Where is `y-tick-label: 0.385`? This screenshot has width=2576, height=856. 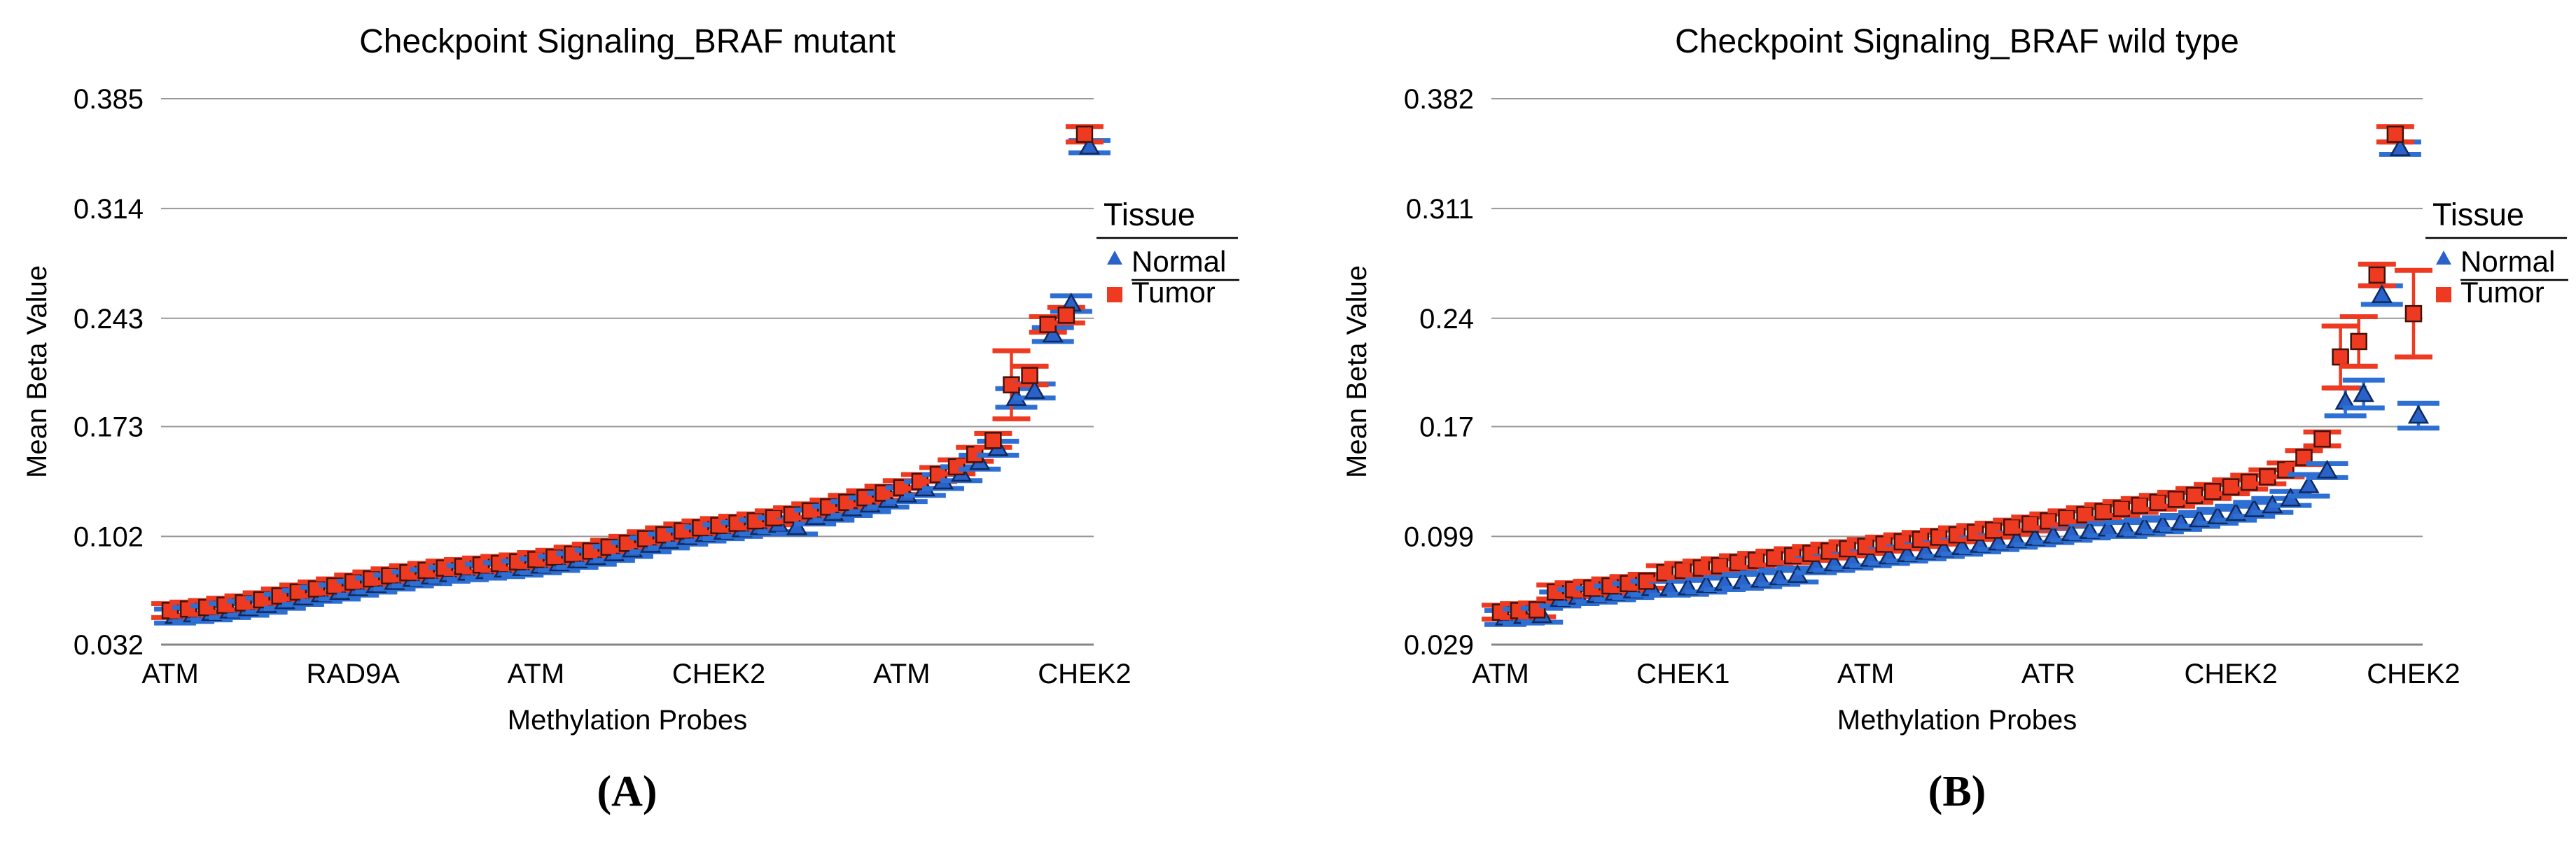
y-tick-label: 0.385 is located at coordinates (109, 100).